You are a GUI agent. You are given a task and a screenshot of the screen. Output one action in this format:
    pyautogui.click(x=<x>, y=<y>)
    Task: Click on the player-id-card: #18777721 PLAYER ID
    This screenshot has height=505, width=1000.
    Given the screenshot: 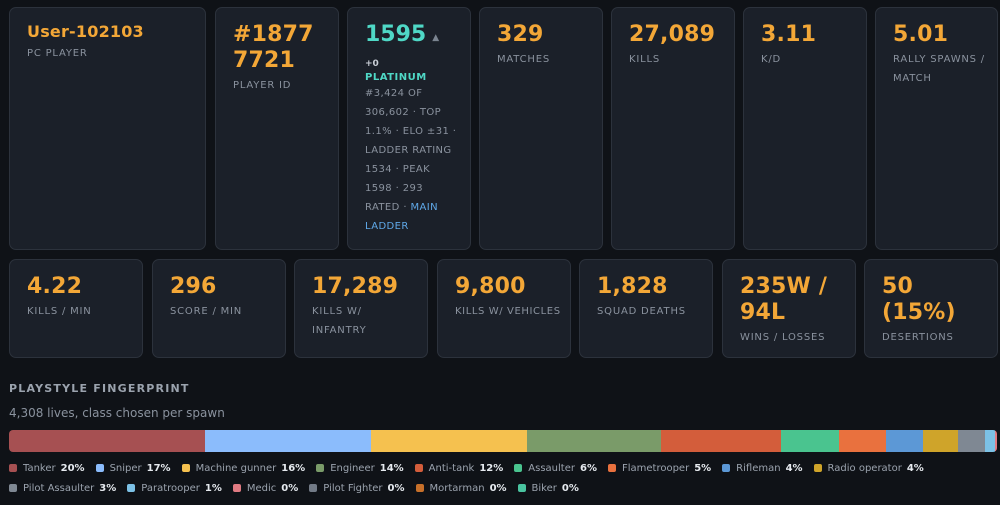 What is the action you would take?
    pyautogui.click(x=277, y=128)
    